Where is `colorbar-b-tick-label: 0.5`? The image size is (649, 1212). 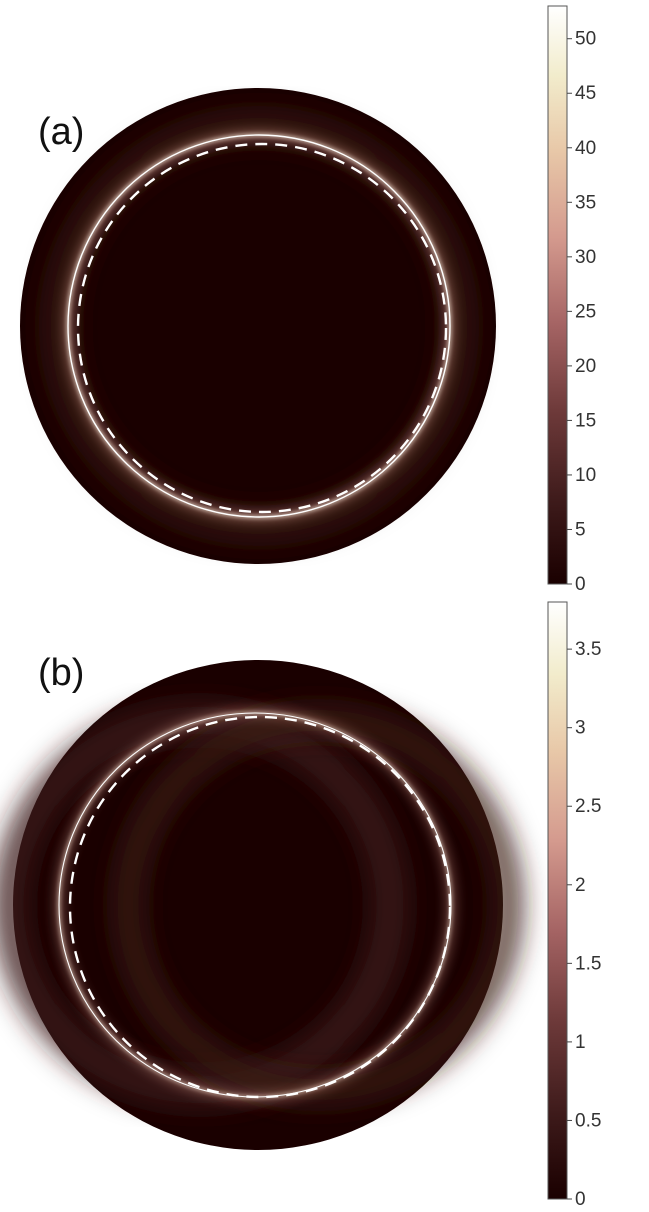
colorbar-b-tick-label: 0.5 is located at coordinates (588, 1120).